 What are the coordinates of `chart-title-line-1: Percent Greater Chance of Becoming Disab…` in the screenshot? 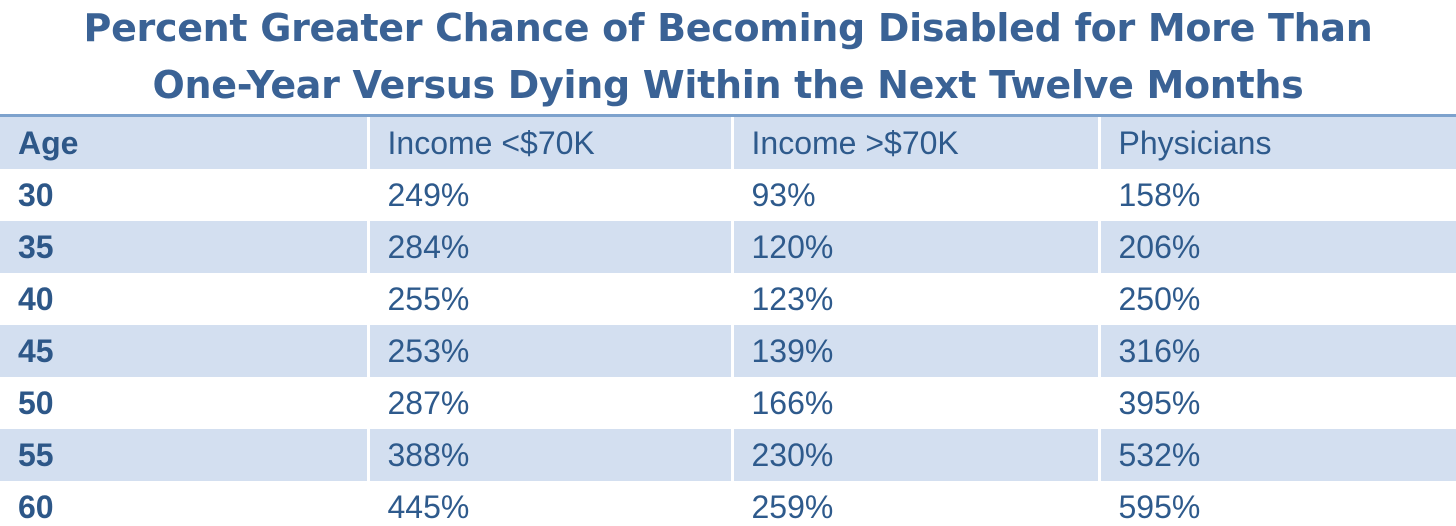 It's located at (728, 28).